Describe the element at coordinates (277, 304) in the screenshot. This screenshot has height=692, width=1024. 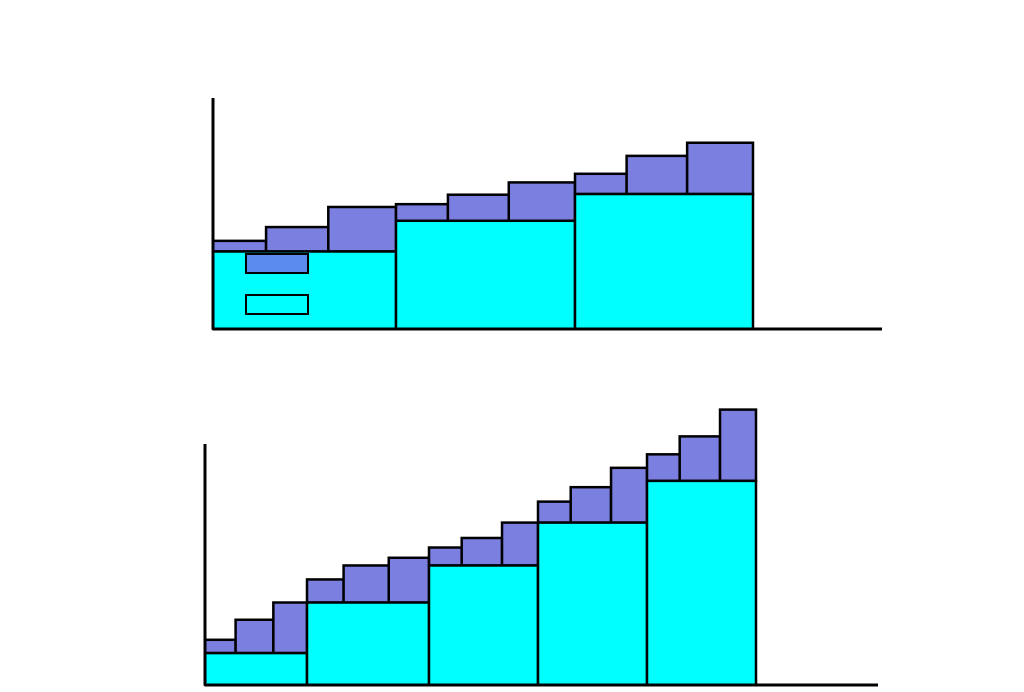
I see `legend-swatch-cyan` at that location.